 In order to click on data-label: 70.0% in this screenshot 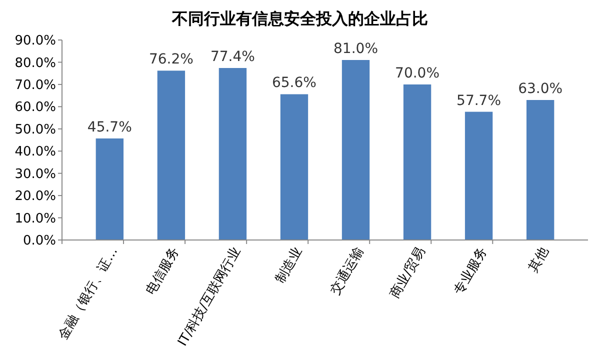, I will do `click(417, 73)`.